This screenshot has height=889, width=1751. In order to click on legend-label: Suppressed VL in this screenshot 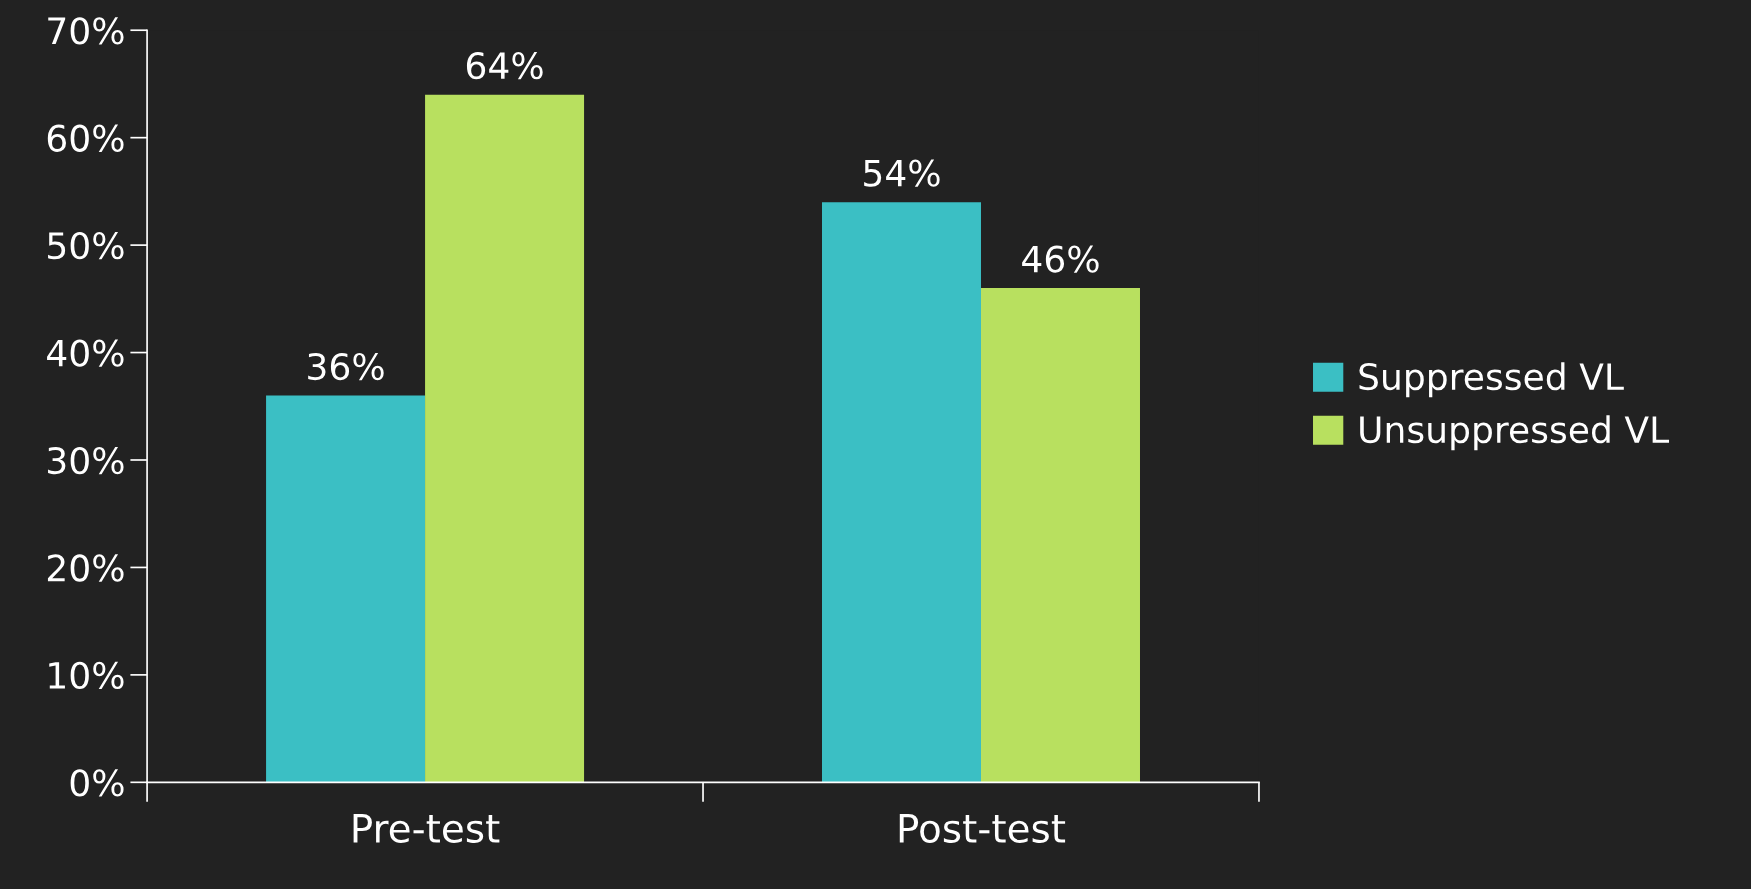, I will do `click(1491, 380)`.